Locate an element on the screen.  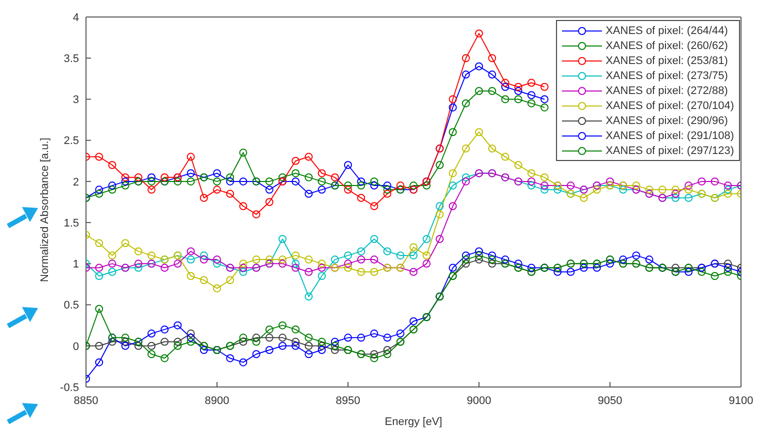
legend-label: XANES of pixel: (273/75) is located at coordinates (667, 76).